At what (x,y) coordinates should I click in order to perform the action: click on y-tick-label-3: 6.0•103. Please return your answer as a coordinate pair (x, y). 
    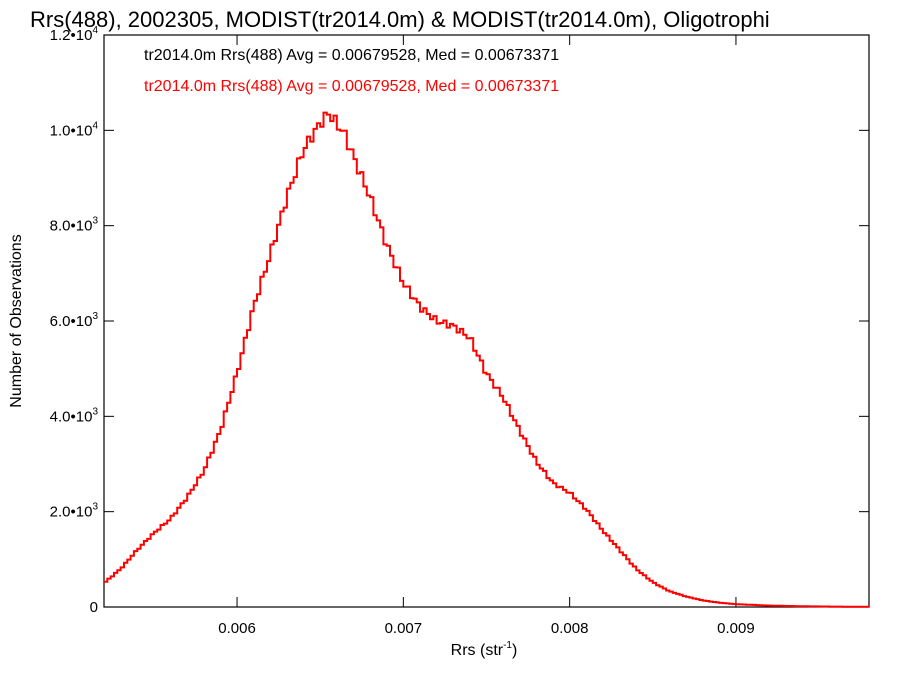
    Looking at the image, I should click on (74, 320).